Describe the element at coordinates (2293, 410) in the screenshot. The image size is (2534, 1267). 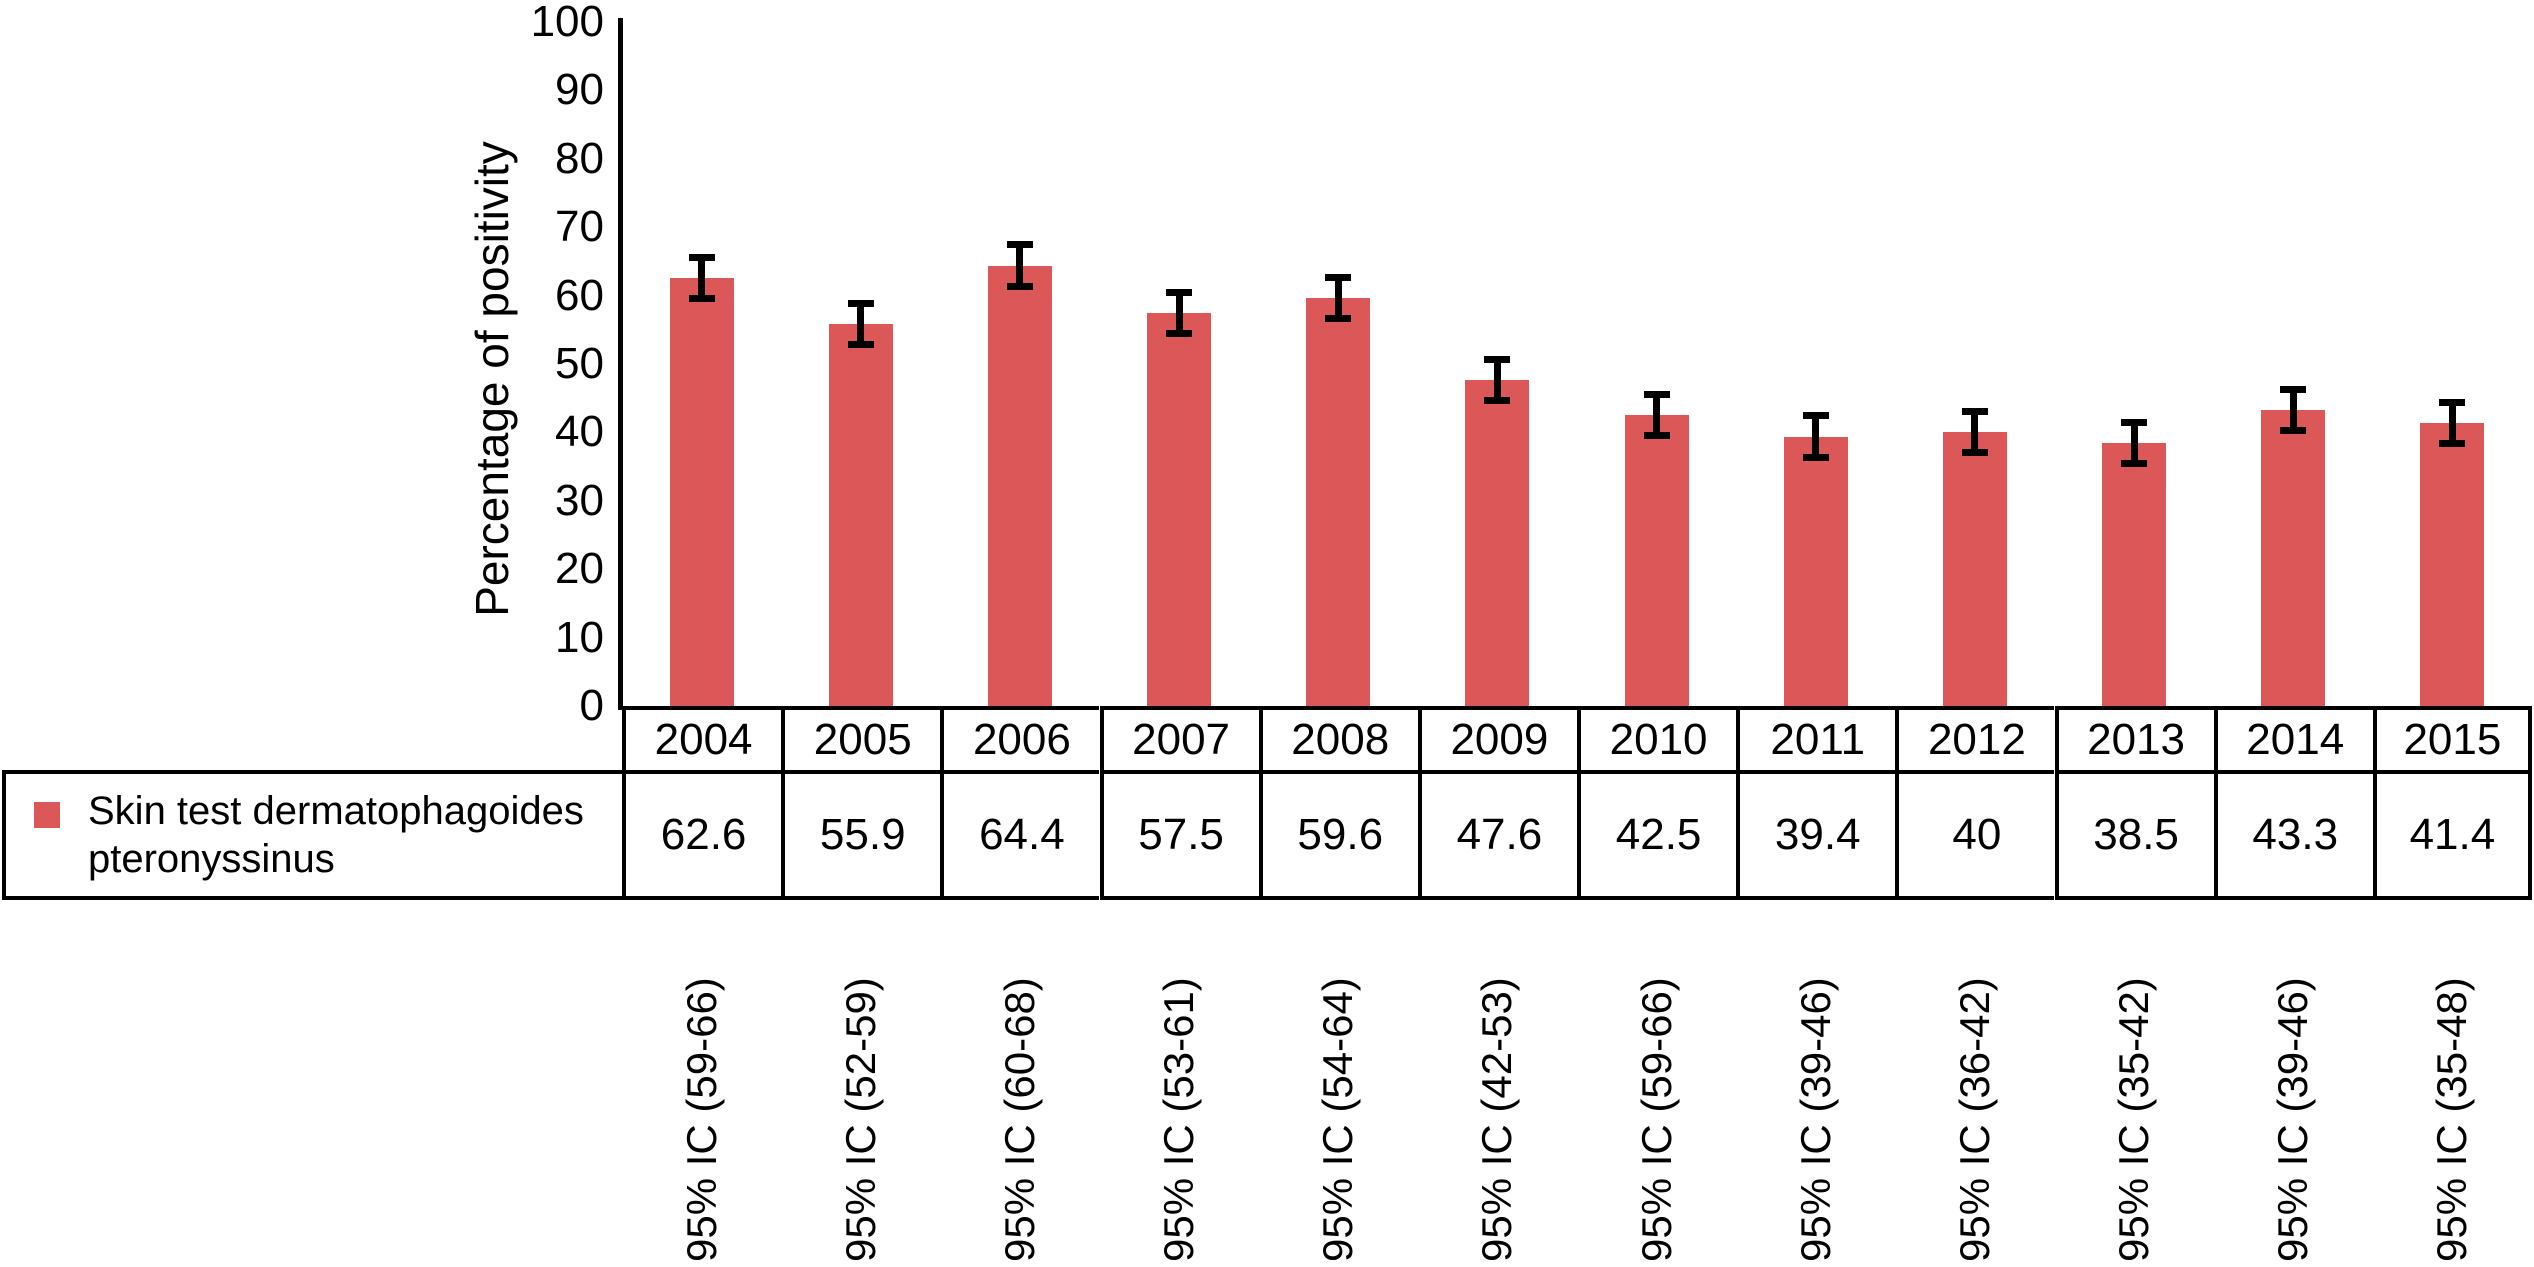
I see `error-bar-line-2014` at that location.